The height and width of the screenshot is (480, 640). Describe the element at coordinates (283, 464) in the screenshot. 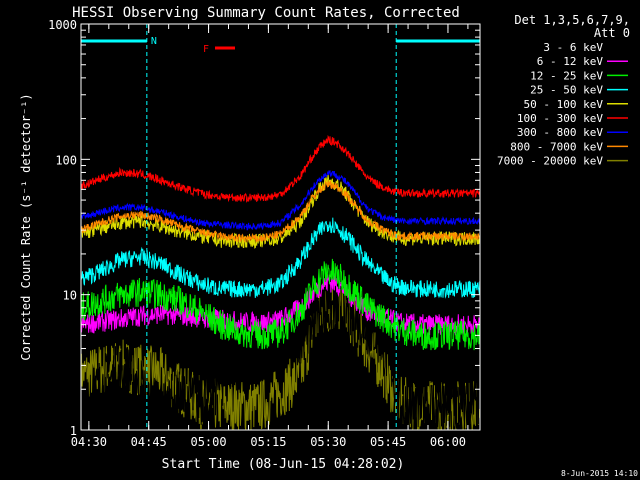

I see `x-axis-label: Start Time (08-Jun-15 04:28:02)` at that location.